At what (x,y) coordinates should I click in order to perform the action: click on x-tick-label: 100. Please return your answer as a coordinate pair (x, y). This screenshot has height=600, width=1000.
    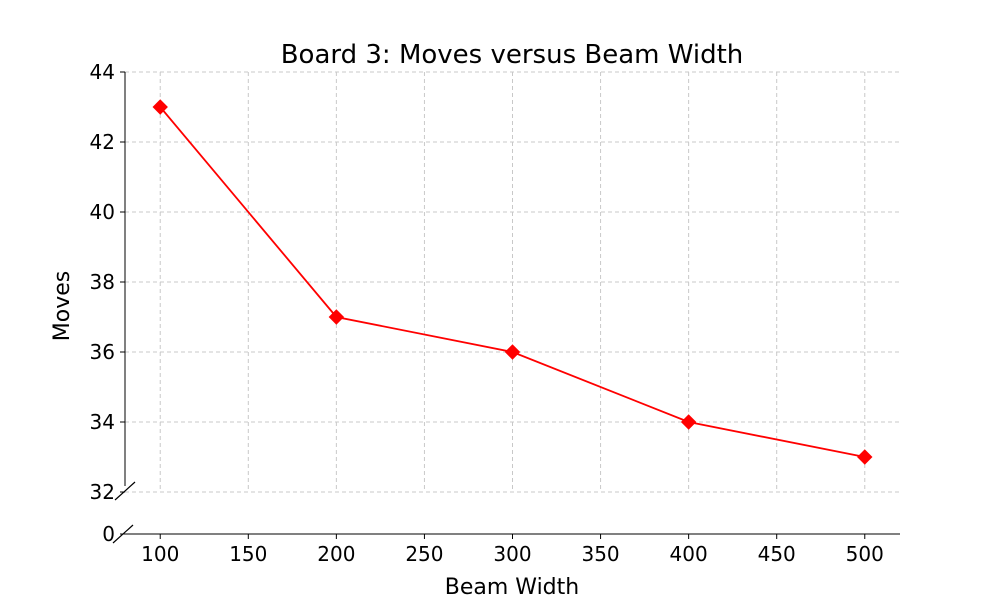
    Looking at the image, I should click on (160, 554).